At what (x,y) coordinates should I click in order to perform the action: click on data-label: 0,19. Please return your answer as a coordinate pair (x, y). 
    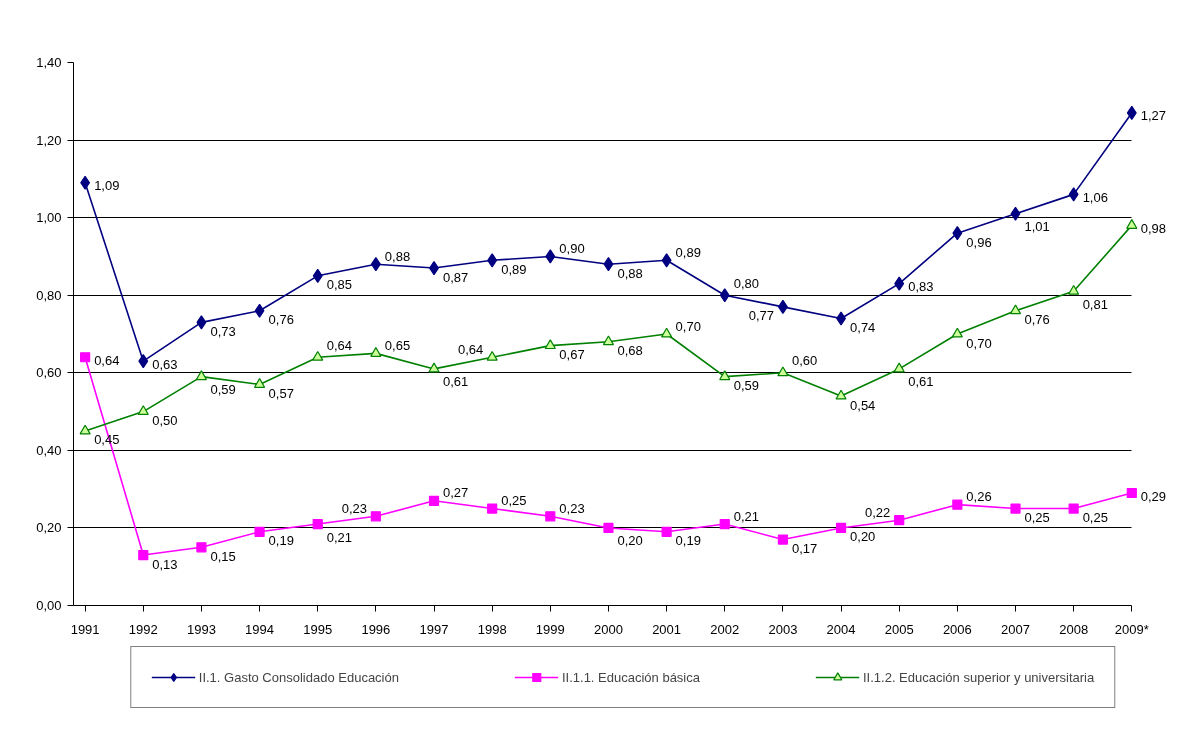
    Looking at the image, I should click on (281, 541).